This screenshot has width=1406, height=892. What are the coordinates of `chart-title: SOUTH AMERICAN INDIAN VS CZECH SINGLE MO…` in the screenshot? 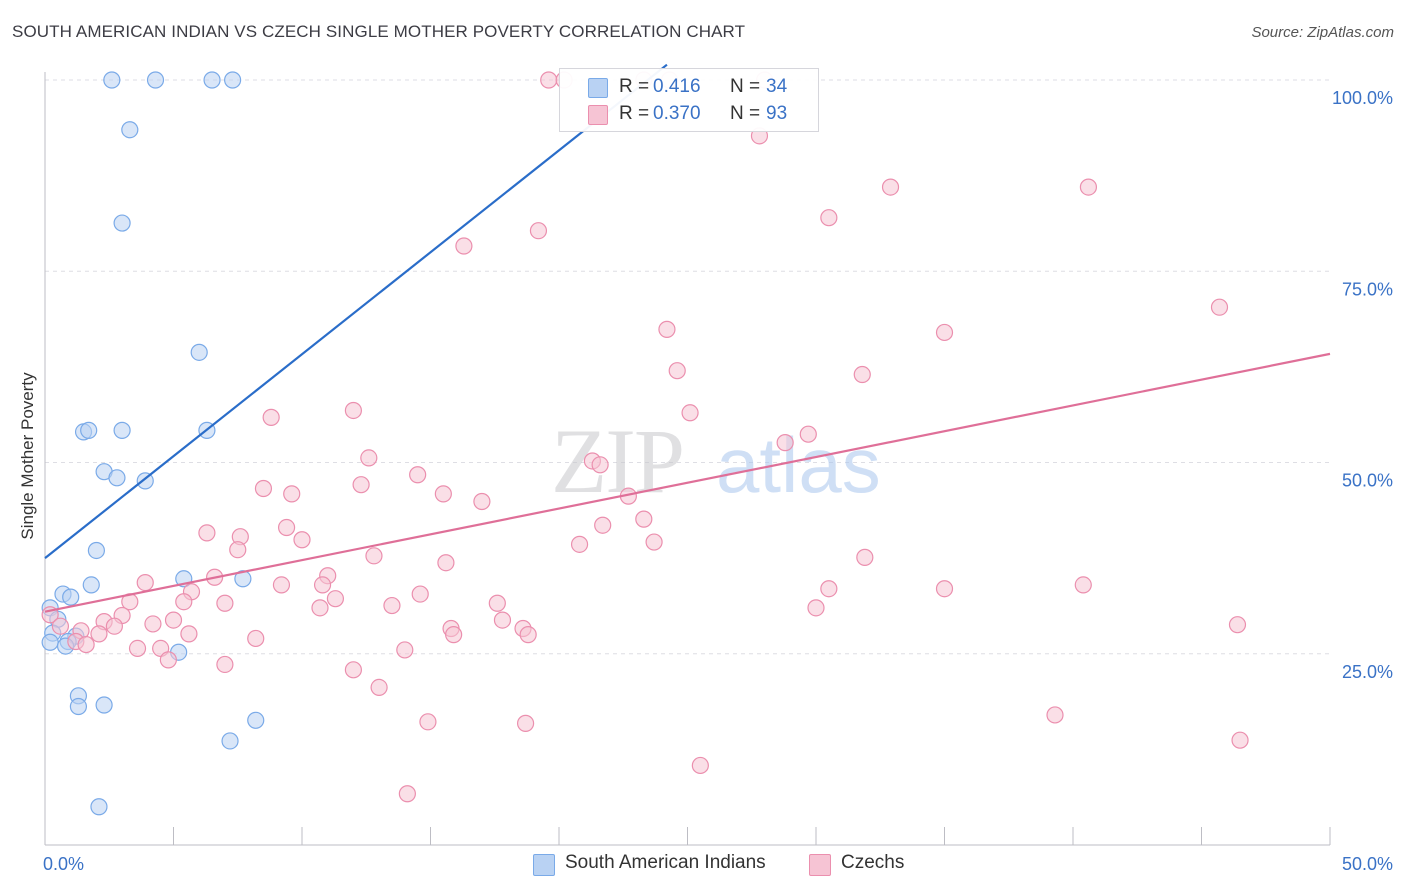 It's located at (379, 31).